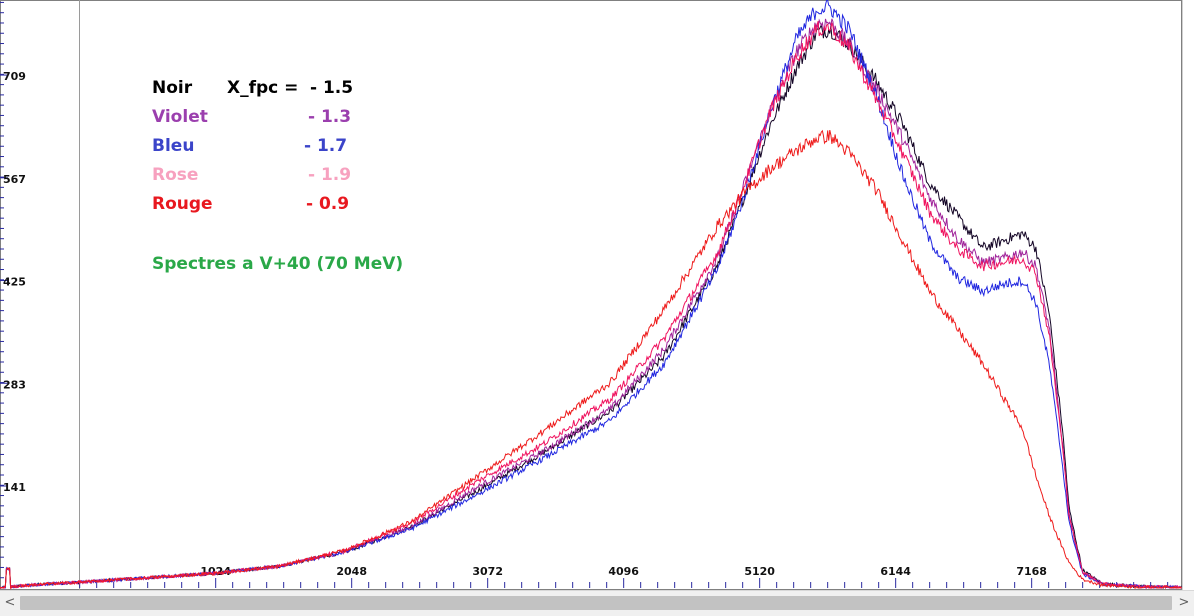 The height and width of the screenshot is (616, 1194). What do you see at coordinates (1031, 571) in the screenshot?
I see `x-tick-label: 7168` at bounding box center [1031, 571].